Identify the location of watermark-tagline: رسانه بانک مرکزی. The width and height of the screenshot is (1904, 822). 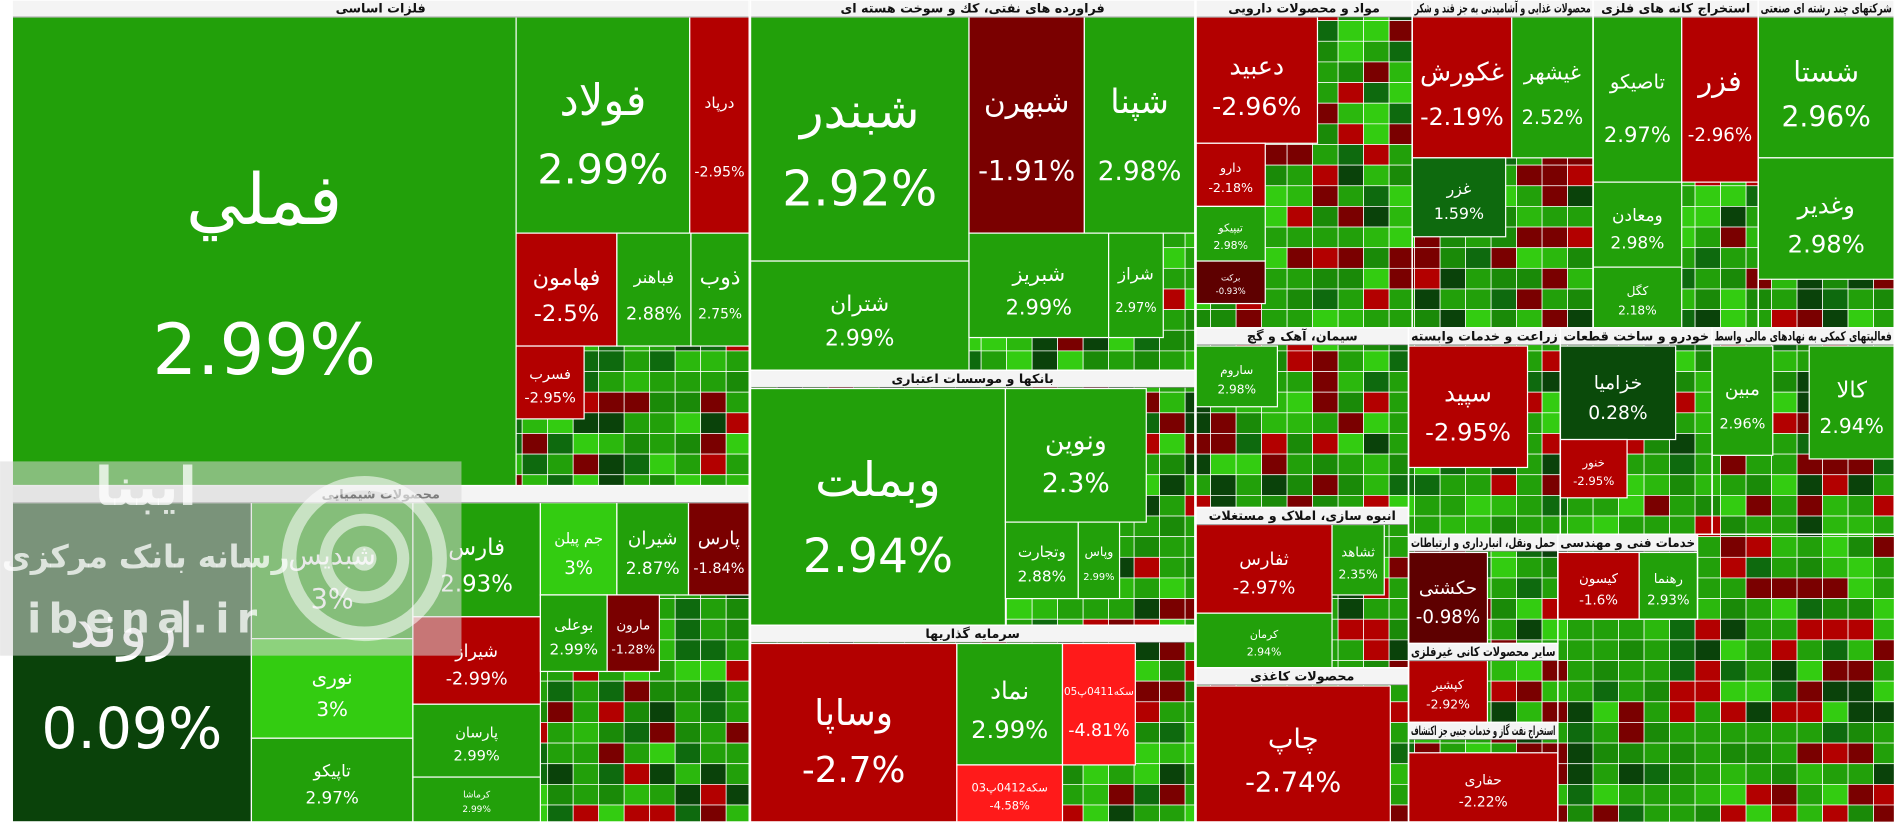
(146, 558).